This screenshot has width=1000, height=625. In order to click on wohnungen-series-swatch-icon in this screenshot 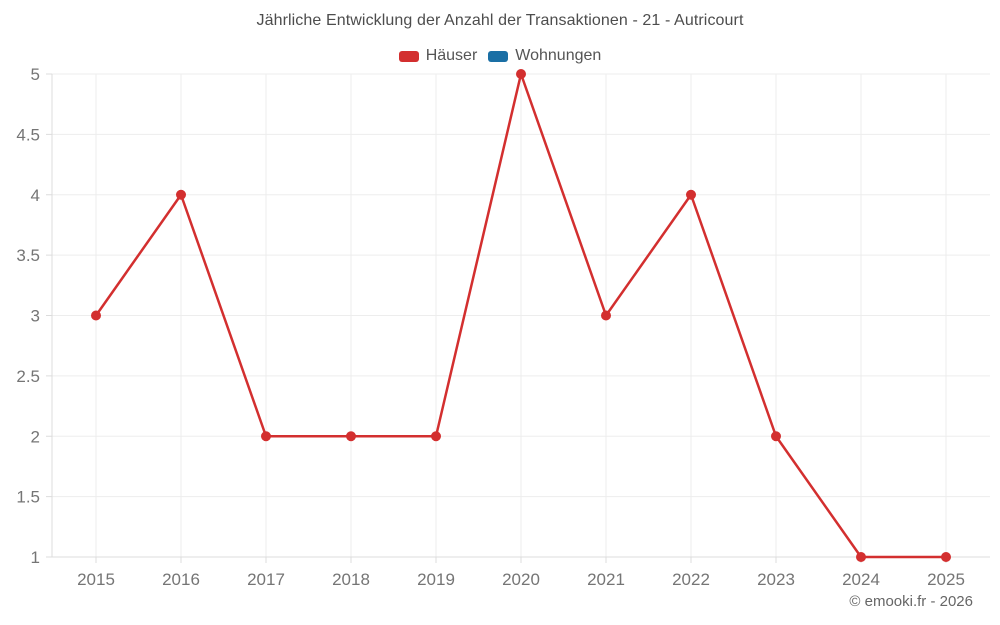, I will do `click(498, 56)`.